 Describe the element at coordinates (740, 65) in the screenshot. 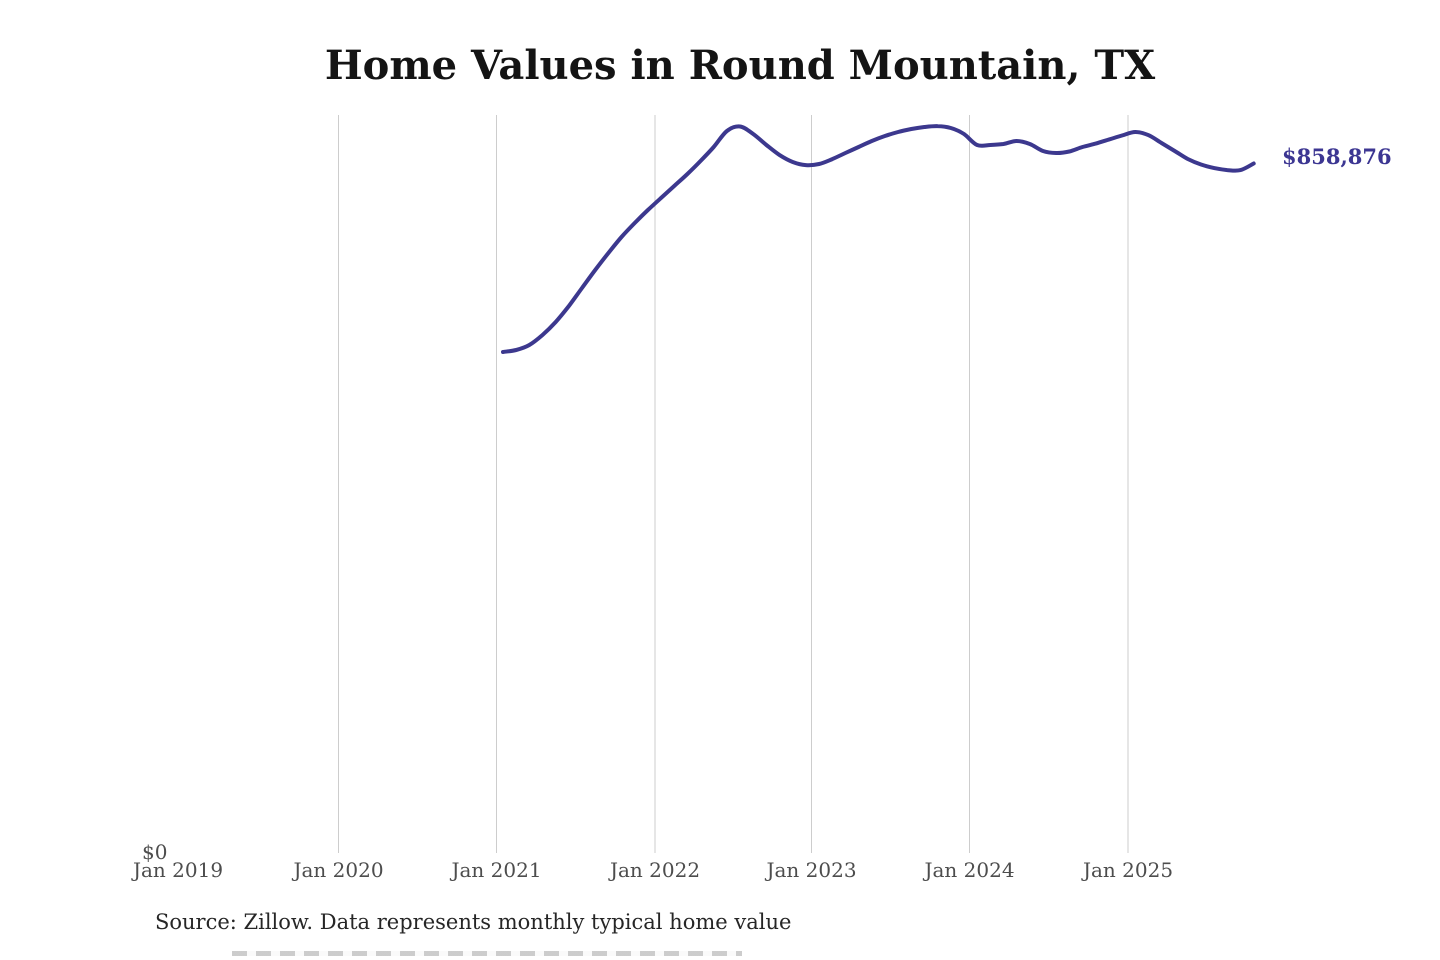

I see `chart-title: Home Values in Round Mountain, TX` at that location.